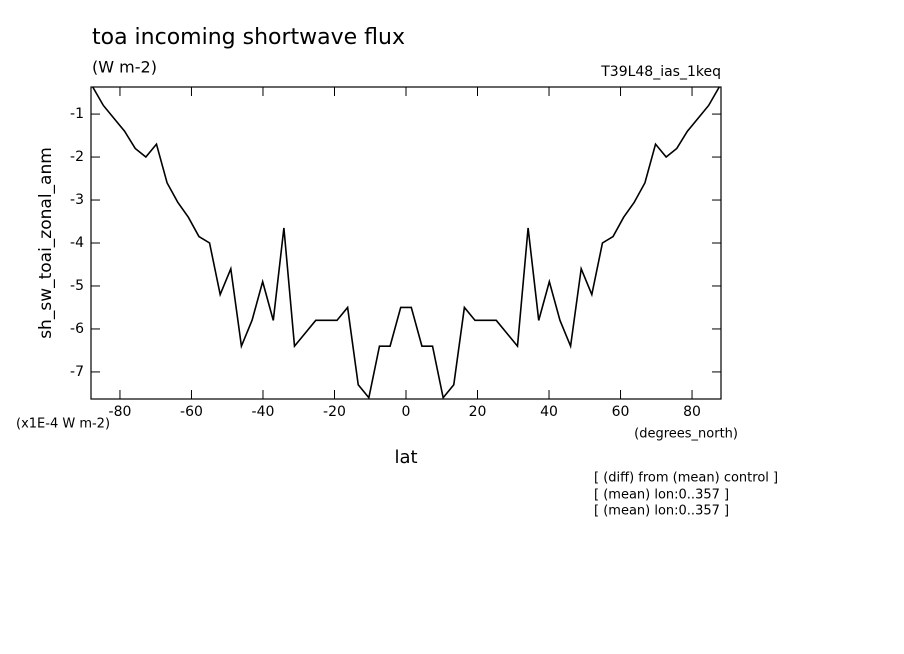 The height and width of the screenshot is (654, 904). Describe the element at coordinates (77, 329) in the screenshot. I see `y-tick-label: -6` at that location.